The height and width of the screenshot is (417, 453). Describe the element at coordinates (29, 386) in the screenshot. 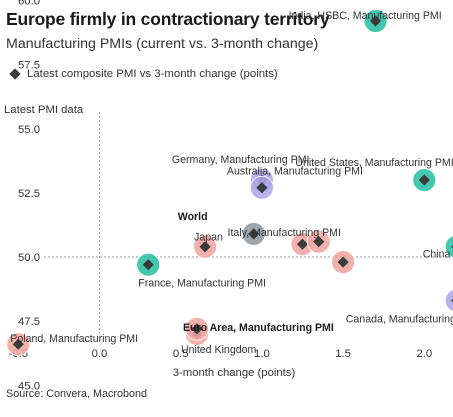

I see `y-tick-label: 45.0` at that location.